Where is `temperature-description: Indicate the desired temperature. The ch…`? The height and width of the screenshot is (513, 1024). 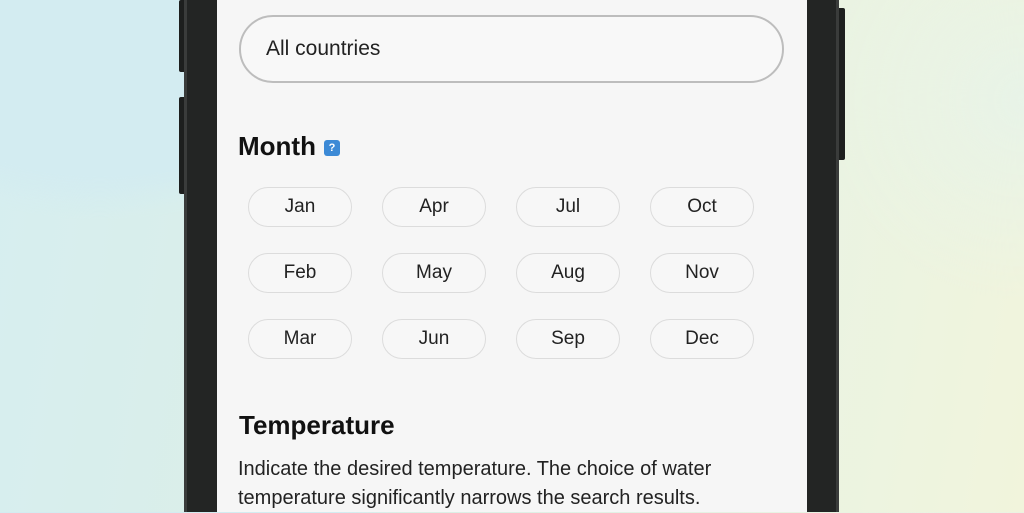
temperature-description: Indicate the desired temperature. The ch… is located at coordinates (475, 483).